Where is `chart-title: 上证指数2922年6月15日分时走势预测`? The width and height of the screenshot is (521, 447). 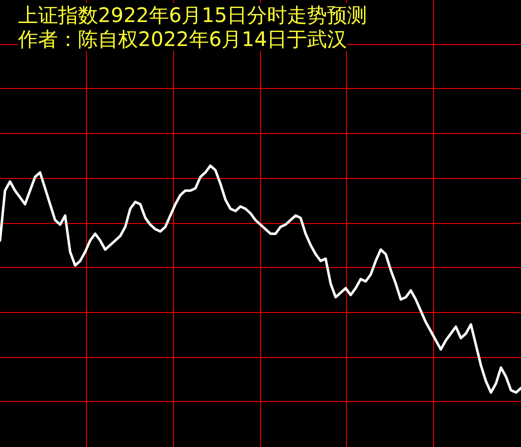 chart-title: 上证指数2922年6月15日分时走势预测 is located at coordinates (193, 15).